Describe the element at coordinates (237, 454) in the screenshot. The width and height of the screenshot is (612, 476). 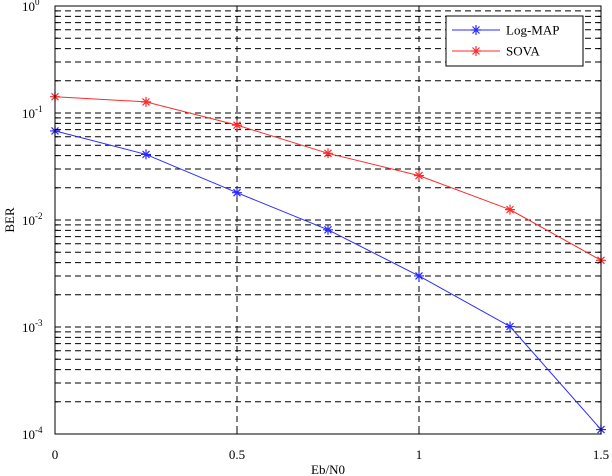
I see `x-tick-label: 0.5` at that location.